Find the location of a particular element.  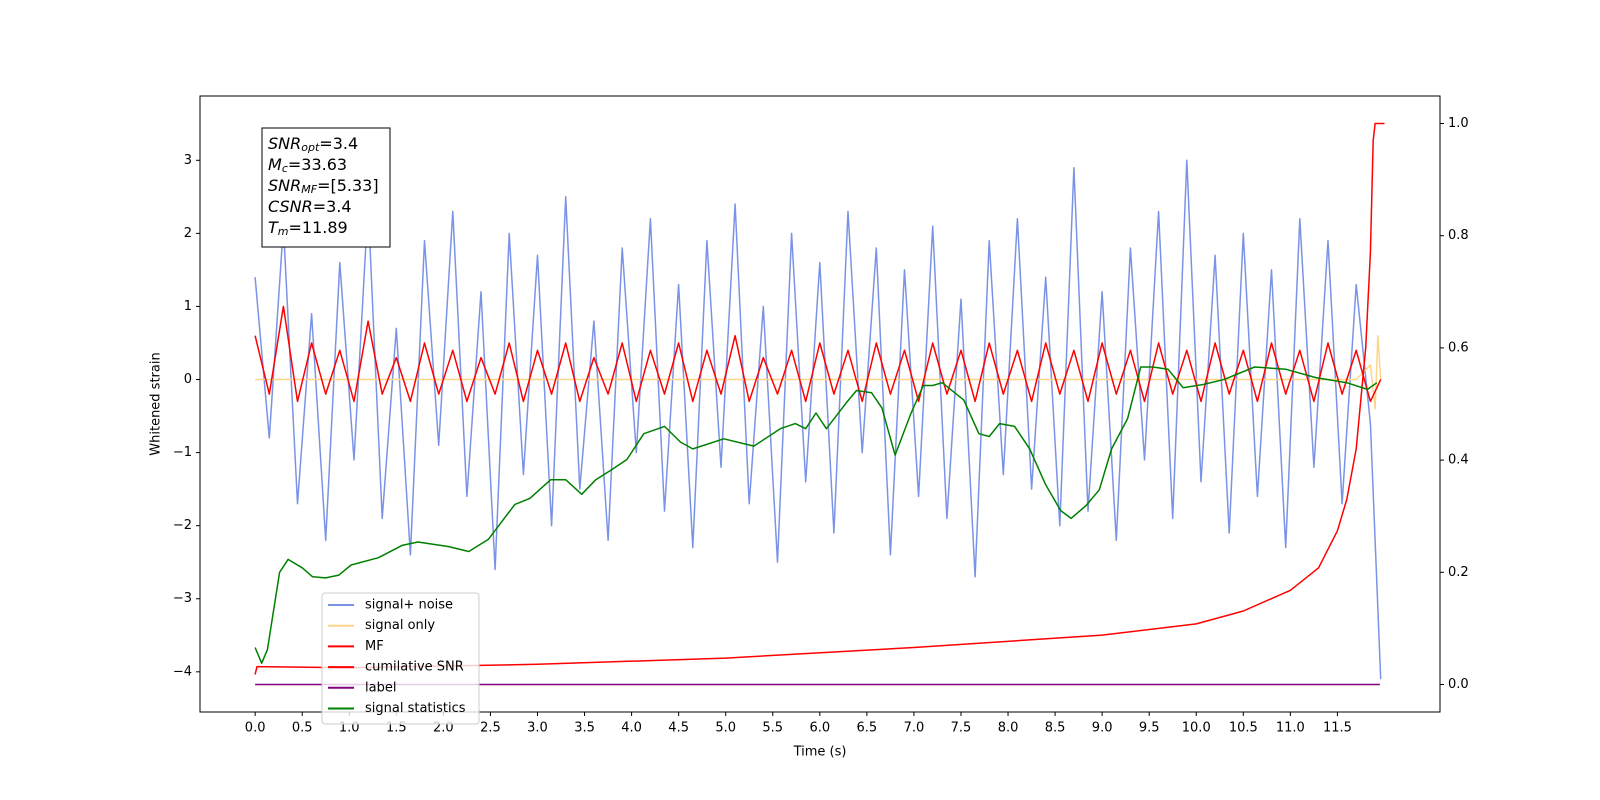

x-tick-label: 5.5 is located at coordinates (772, 728).